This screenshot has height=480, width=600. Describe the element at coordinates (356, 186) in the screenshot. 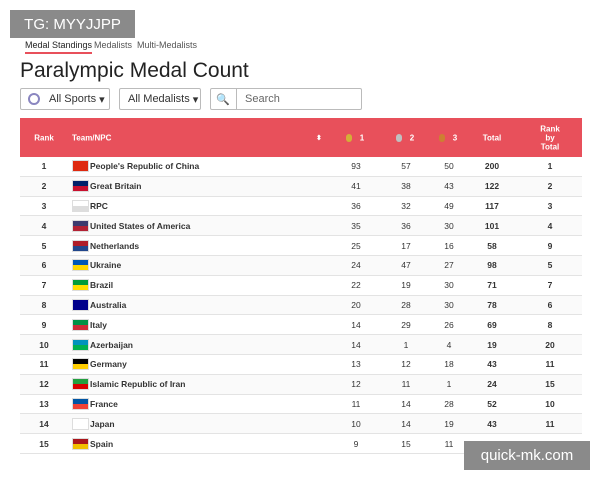

I see `cell: 41` at that location.